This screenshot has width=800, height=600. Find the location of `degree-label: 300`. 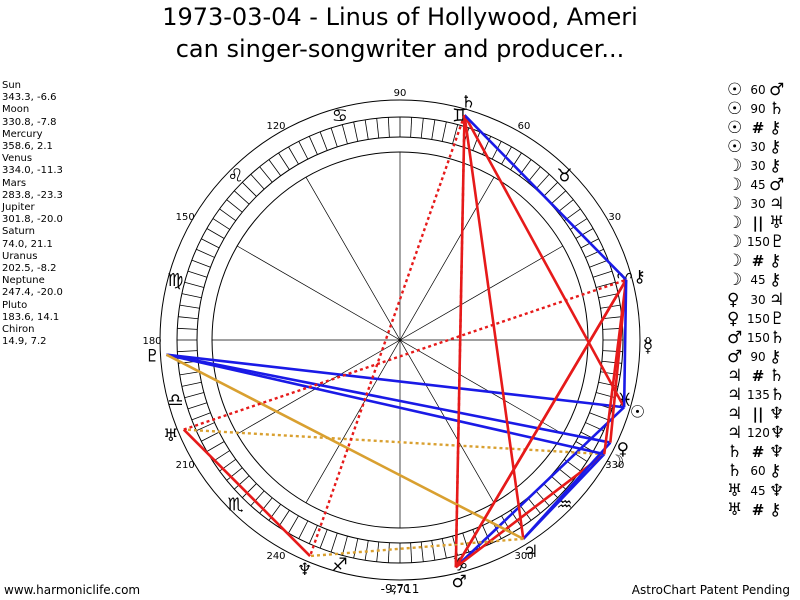

degree-label: 300 is located at coordinates (523, 556).